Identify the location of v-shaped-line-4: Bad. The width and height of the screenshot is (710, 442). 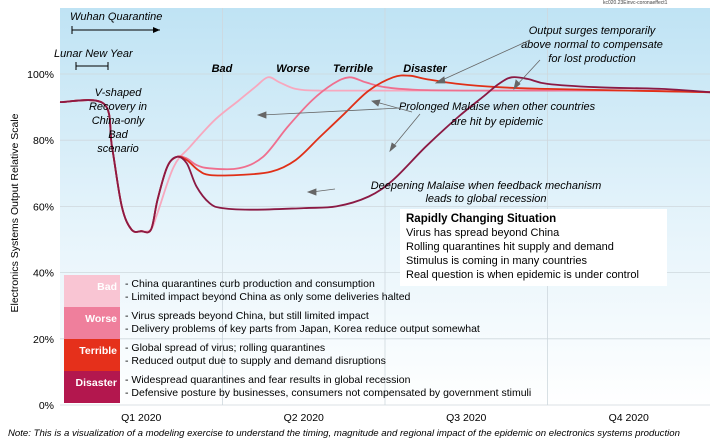
(118, 135).